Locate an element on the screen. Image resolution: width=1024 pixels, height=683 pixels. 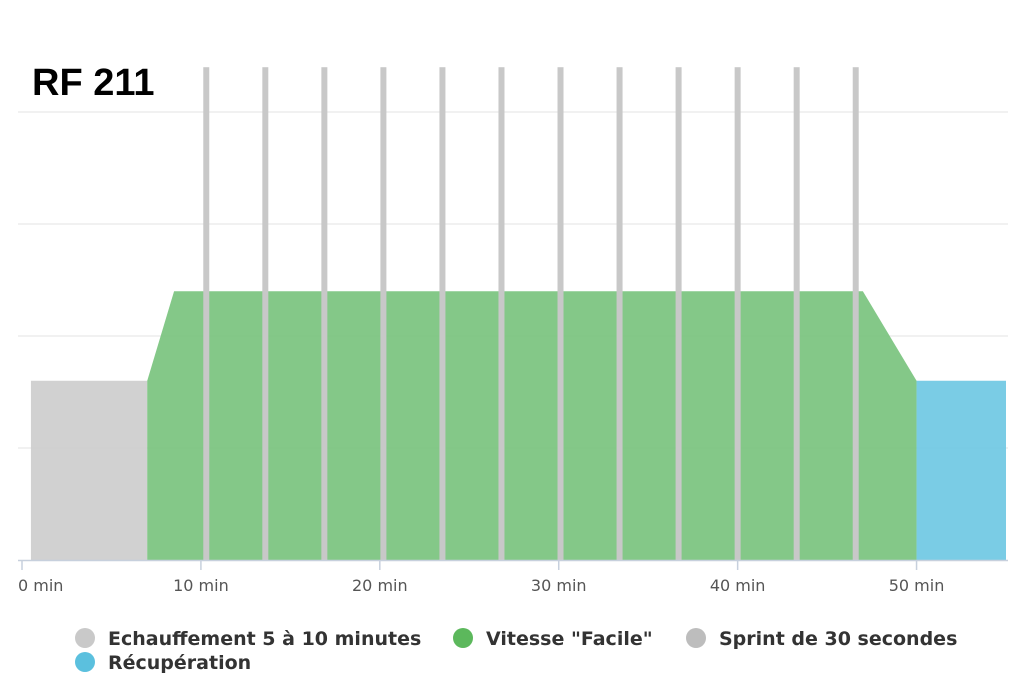
x-tick-label: 10 min is located at coordinates (201, 585).